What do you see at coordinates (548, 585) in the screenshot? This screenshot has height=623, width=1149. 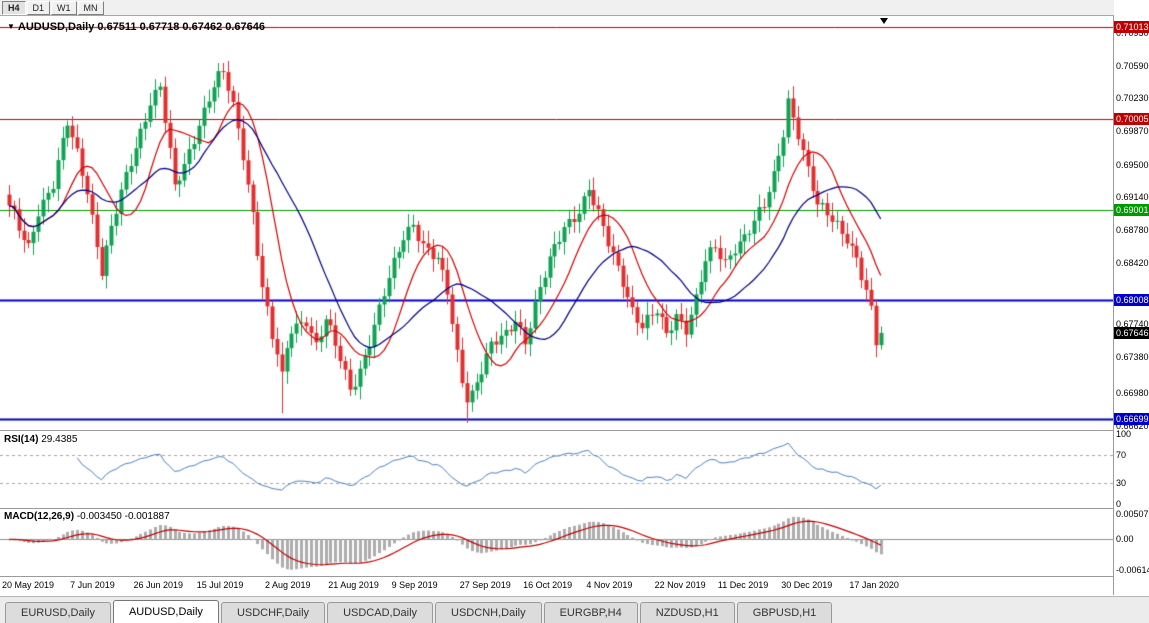 I see `date-axis-label: 16 Oct 2019` at bounding box center [548, 585].